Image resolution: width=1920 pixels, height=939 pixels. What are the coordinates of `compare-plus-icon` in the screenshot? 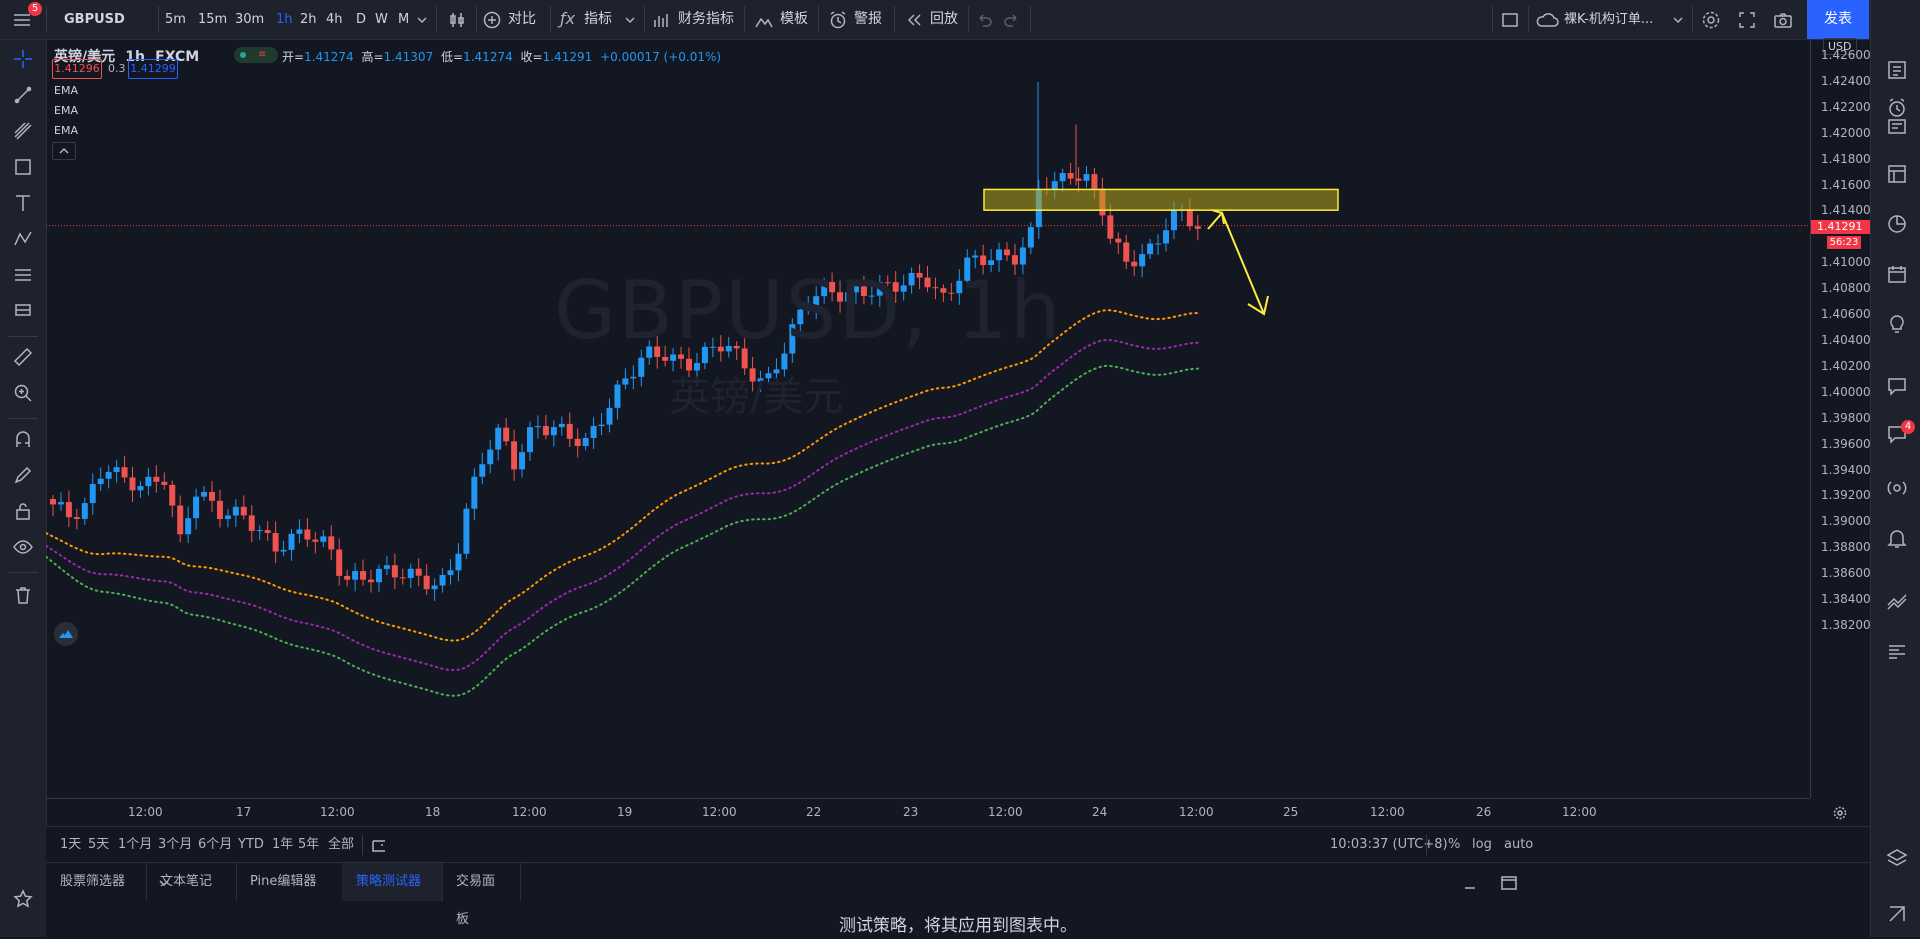 It's located at (492, 20).